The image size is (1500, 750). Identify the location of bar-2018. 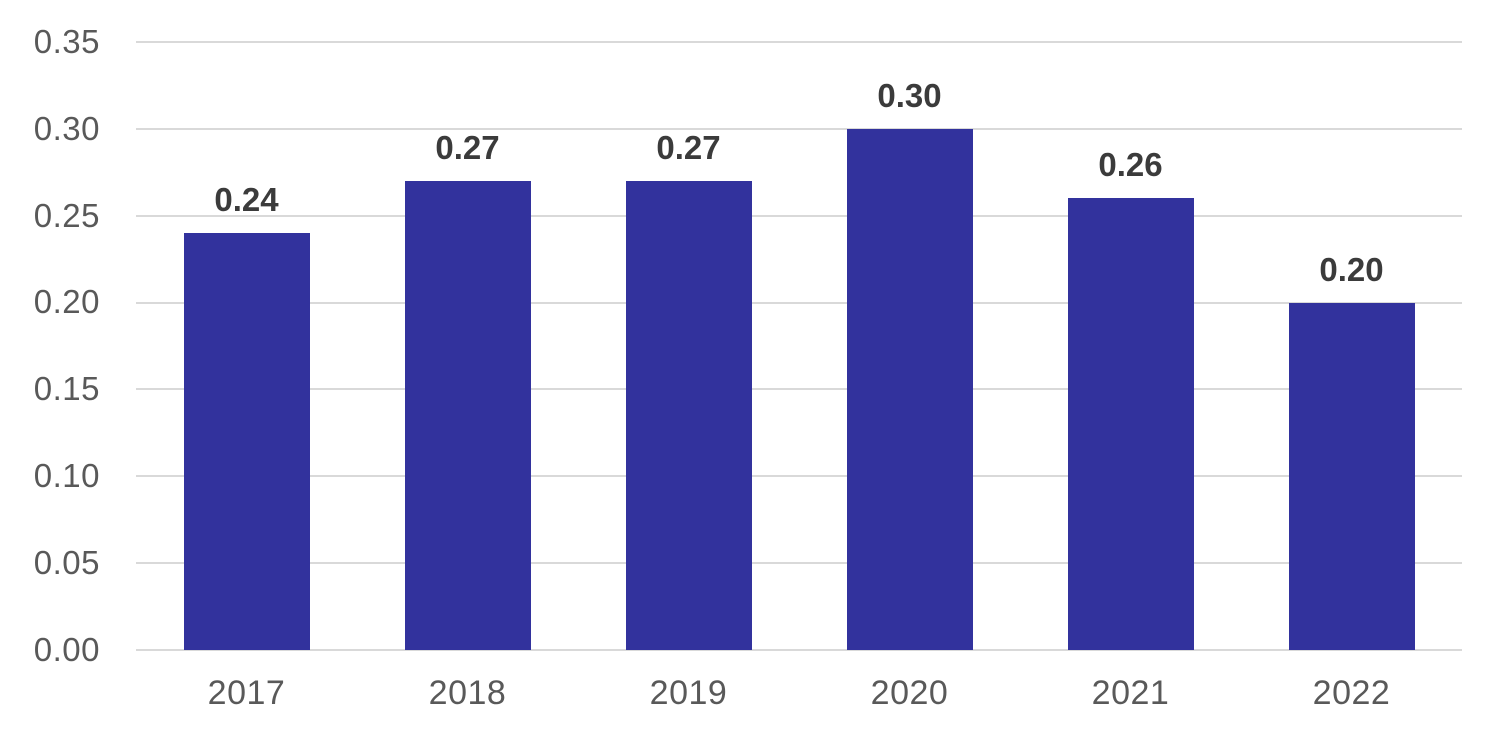
(467, 415).